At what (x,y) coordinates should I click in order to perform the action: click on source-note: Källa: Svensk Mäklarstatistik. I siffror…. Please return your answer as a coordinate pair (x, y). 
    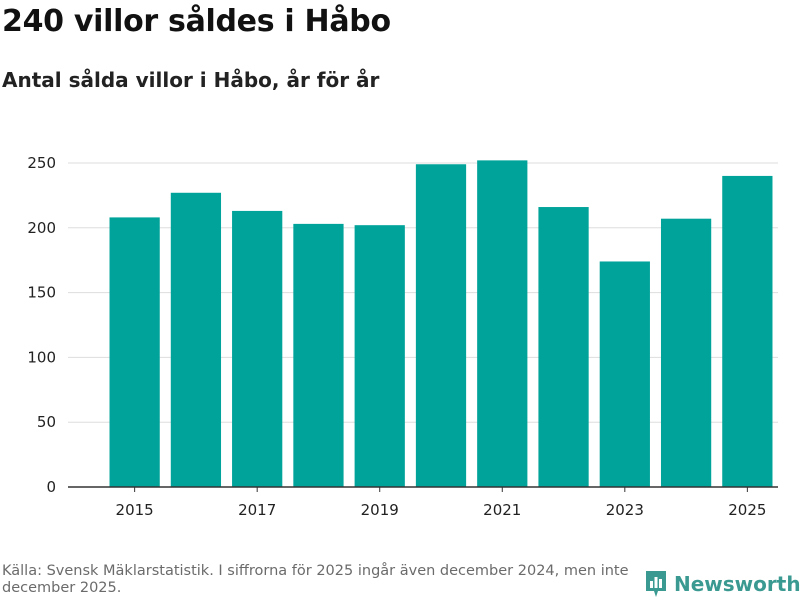
    Looking at the image, I should click on (315, 579).